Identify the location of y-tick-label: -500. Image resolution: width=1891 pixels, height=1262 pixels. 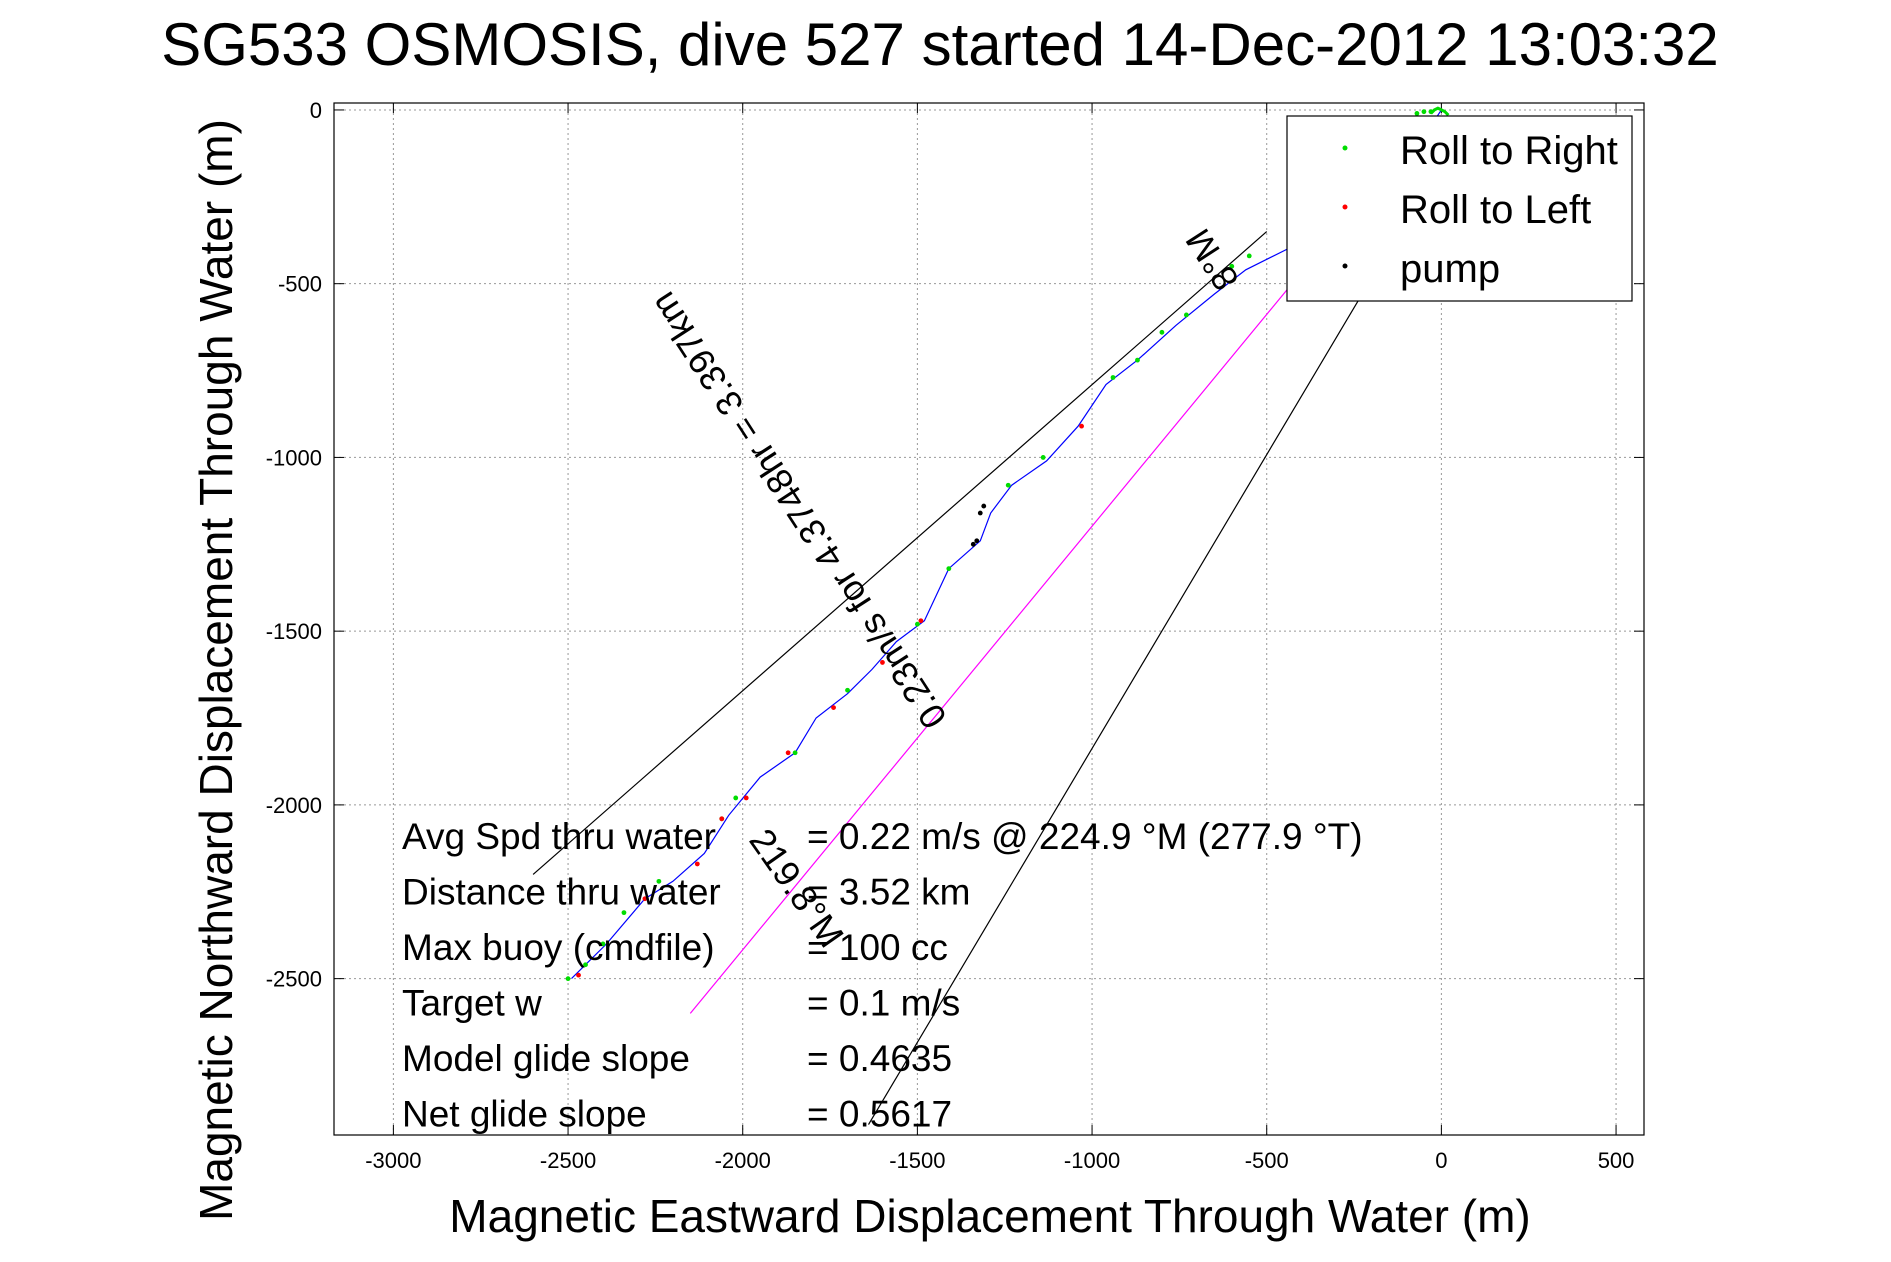
(300, 284).